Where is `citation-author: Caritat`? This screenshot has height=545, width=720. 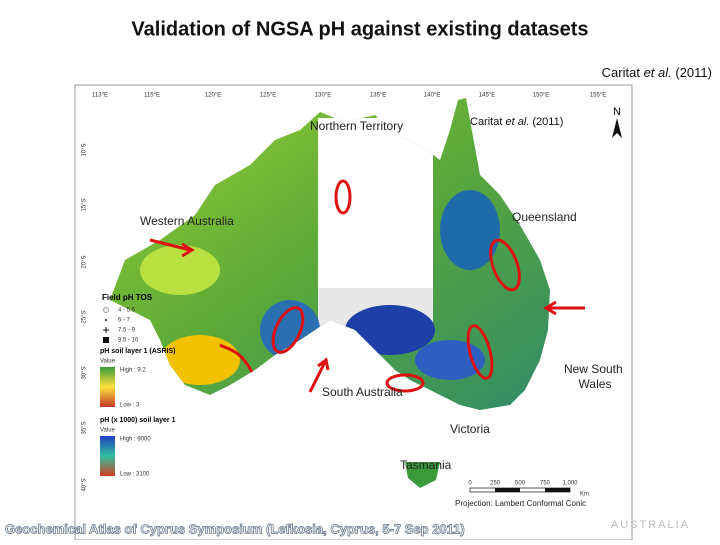
citation-author: Caritat is located at coordinates (621, 72).